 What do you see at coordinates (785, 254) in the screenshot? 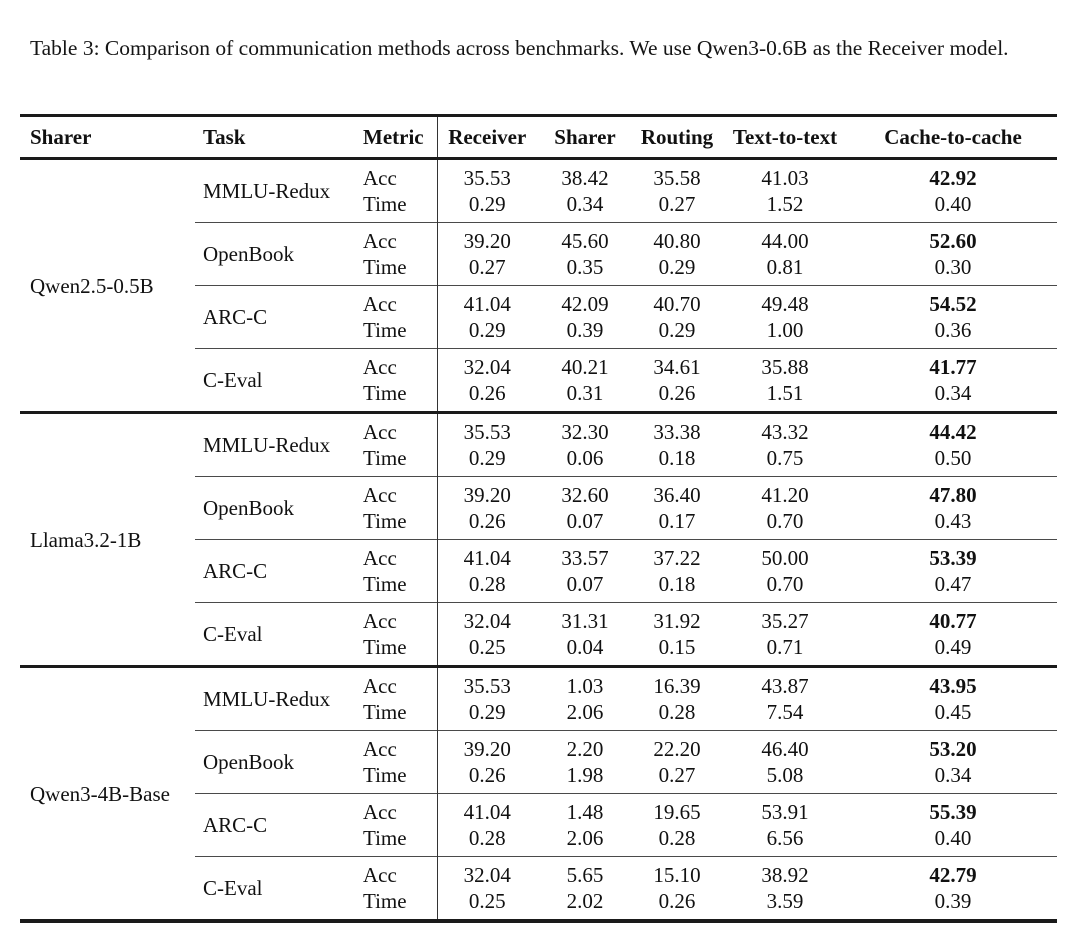
I see `value-cell-text-to-text: 44.00 0.81` at bounding box center [785, 254].